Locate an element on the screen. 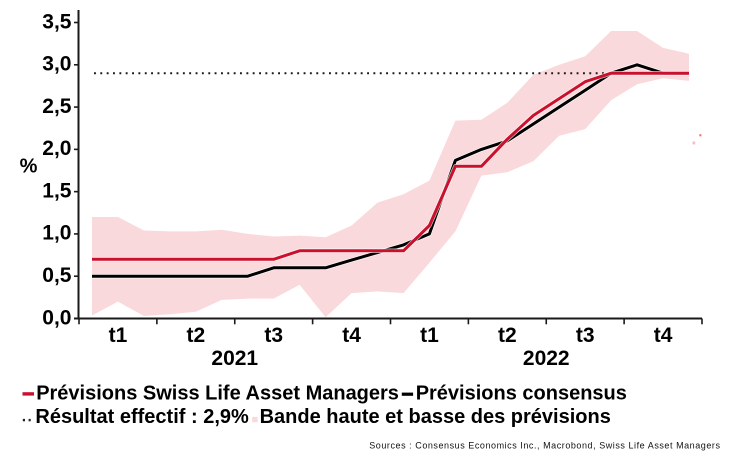  svg-text: 1,0 is located at coordinates (56, 233).